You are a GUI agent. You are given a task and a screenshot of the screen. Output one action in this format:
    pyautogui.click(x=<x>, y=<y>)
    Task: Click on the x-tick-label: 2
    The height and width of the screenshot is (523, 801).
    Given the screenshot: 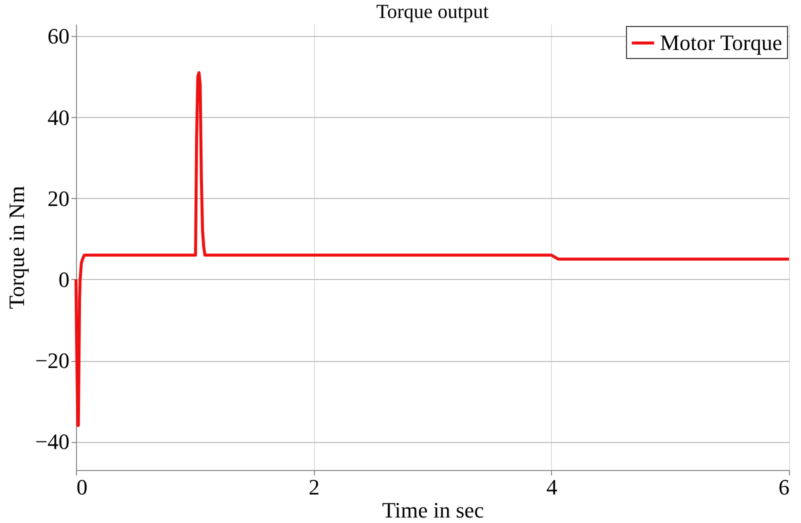 What is the action you would take?
    pyautogui.click(x=314, y=487)
    